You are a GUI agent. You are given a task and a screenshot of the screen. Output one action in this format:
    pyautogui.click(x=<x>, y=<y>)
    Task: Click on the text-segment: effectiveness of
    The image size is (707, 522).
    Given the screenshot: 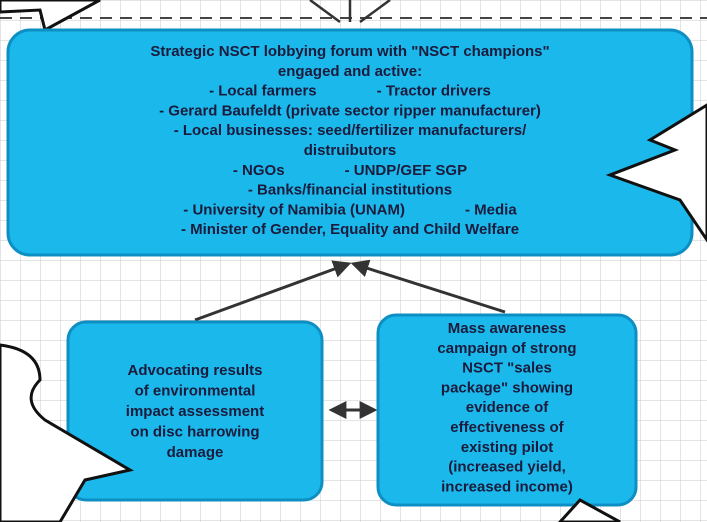 What is the action you would take?
    pyautogui.click(x=507, y=427)
    